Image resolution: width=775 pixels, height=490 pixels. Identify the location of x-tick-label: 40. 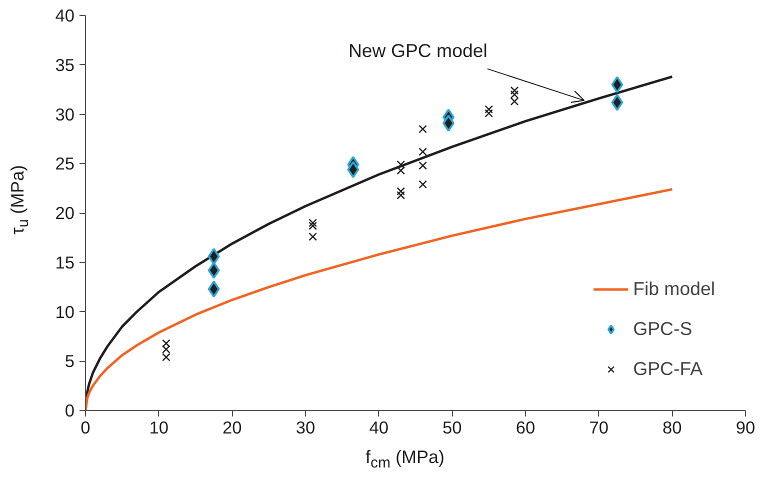
(378, 428).